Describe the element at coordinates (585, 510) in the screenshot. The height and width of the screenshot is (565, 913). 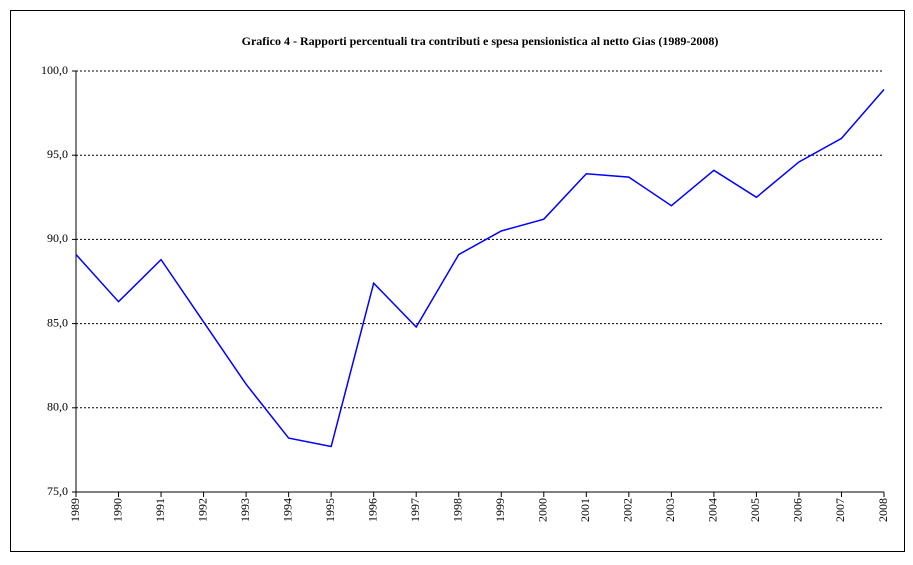
I see `x-tick-label: 2001` at that location.